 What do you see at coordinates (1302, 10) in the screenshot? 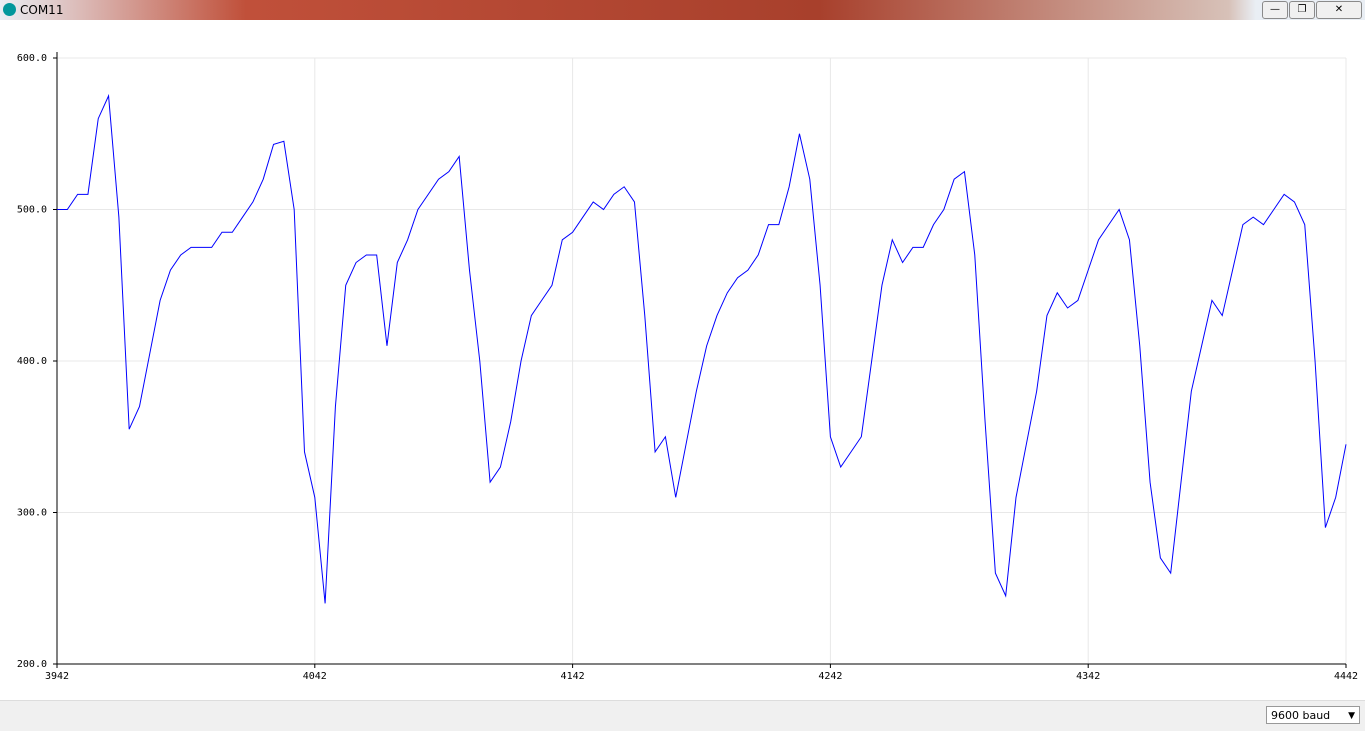
I see `maximize-button: ❐` at bounding box center [1302, 10].